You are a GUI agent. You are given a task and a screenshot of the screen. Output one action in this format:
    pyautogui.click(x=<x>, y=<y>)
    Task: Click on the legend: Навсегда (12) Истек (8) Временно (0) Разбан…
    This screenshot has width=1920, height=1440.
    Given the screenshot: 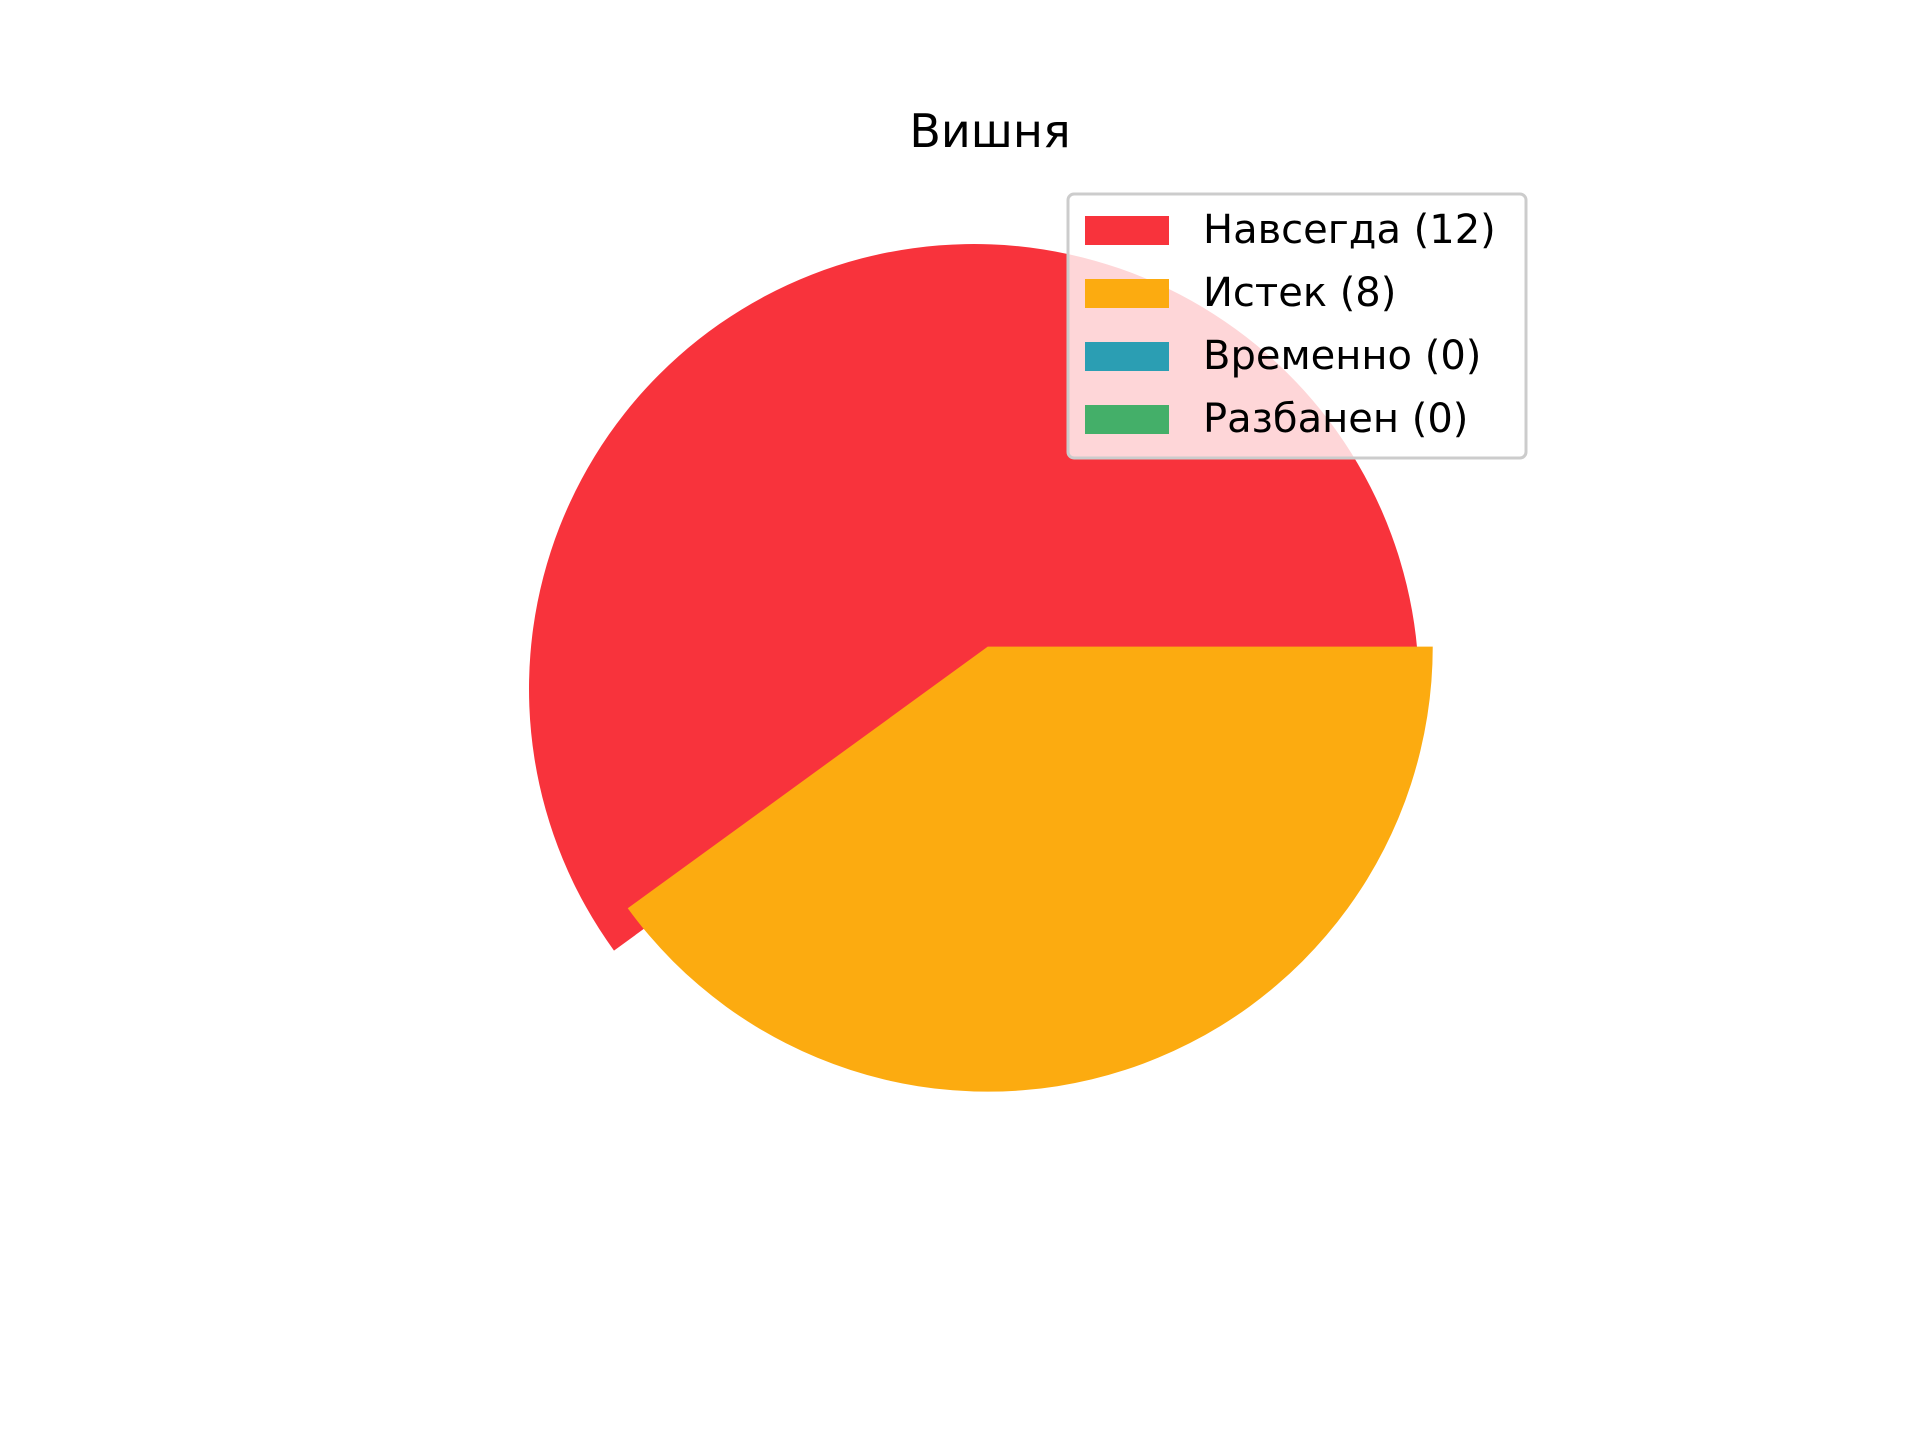 What is the action you would take?
    pyautogui.click(x=1297, y=326)
    